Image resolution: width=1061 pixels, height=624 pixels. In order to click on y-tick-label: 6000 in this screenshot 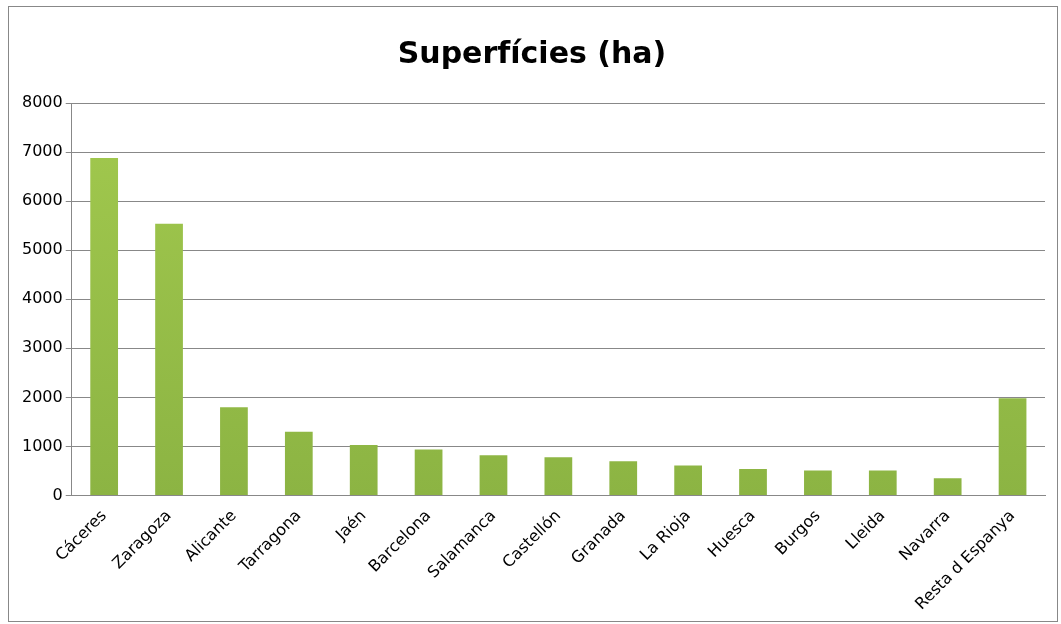, I will do `click(42, 200)`.